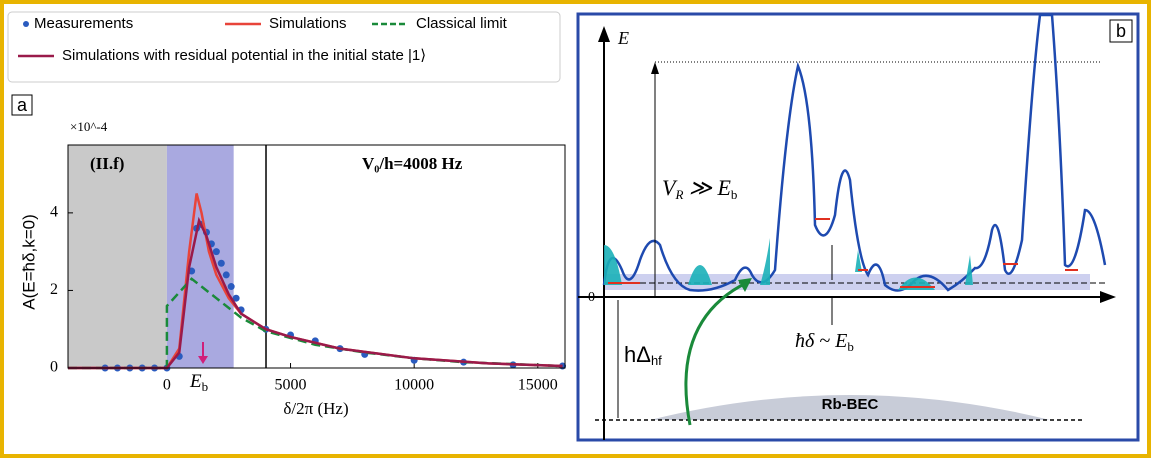  Describe the element at coordinates (462, 23) in the screenshot. I see `legend-label: Classical limit` at that location.